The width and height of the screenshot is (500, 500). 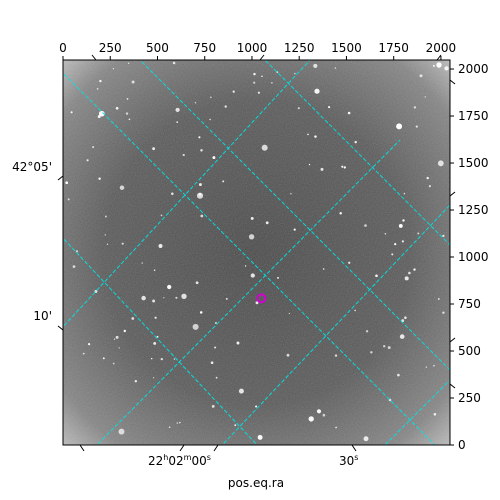 I want to click on target-marker, so click(x=261, y=298).